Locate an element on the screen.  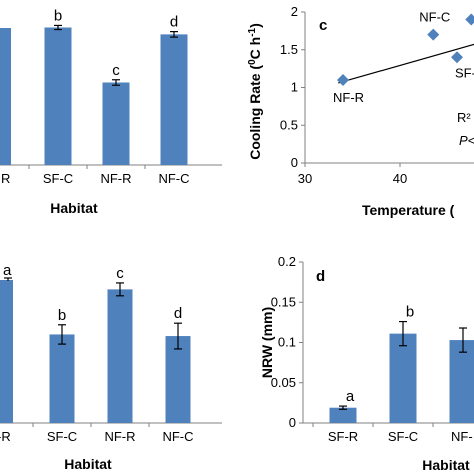
data-point-s is located at coordinates (469, 20).